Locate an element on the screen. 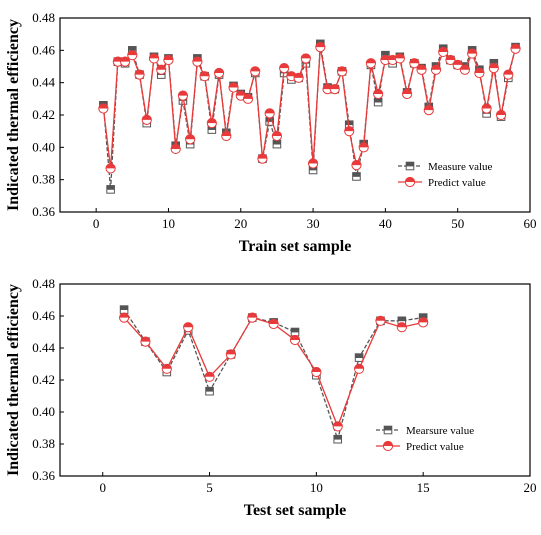 This screenshot has height=535, width=541. legend-label: Mearsure value is located at coordinates (440, 431).